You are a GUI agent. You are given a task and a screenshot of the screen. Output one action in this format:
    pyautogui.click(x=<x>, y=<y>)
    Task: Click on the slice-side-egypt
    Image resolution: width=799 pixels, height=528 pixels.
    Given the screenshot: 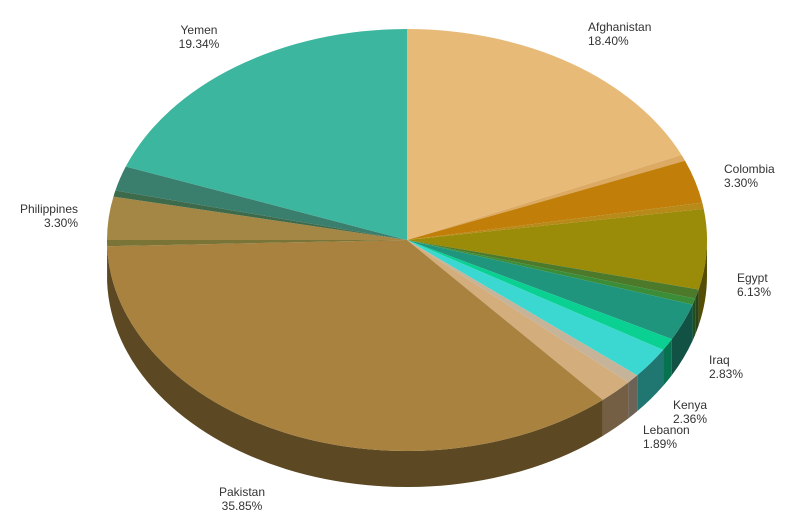 What is the action you would take?
    pyautogui.click(x=702, y=283)
    